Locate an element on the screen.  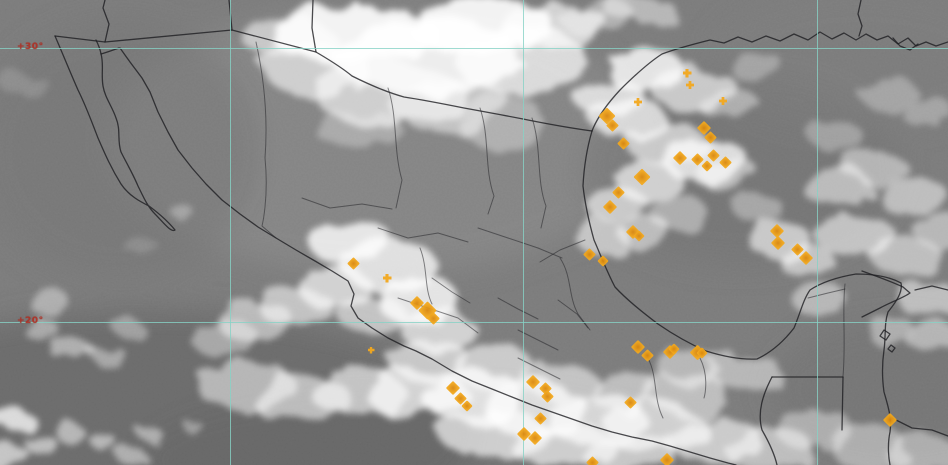
latitude-label: +30° is located at coordinates (30, 47).